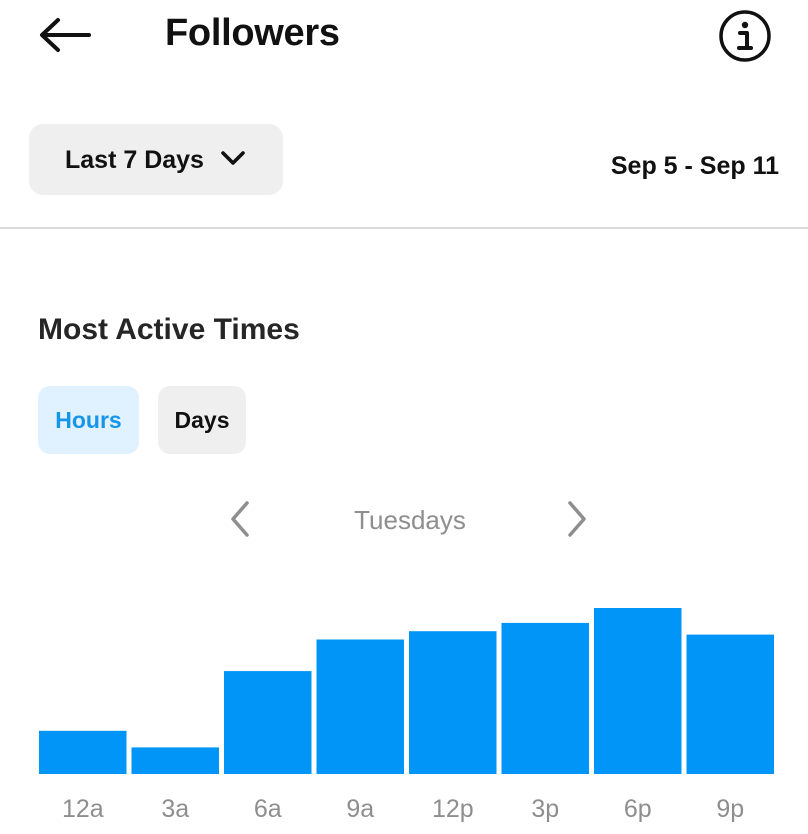 This screenshot has width=808, height=834. I want to click on x-tick-label: 9a, so click(360, 809).